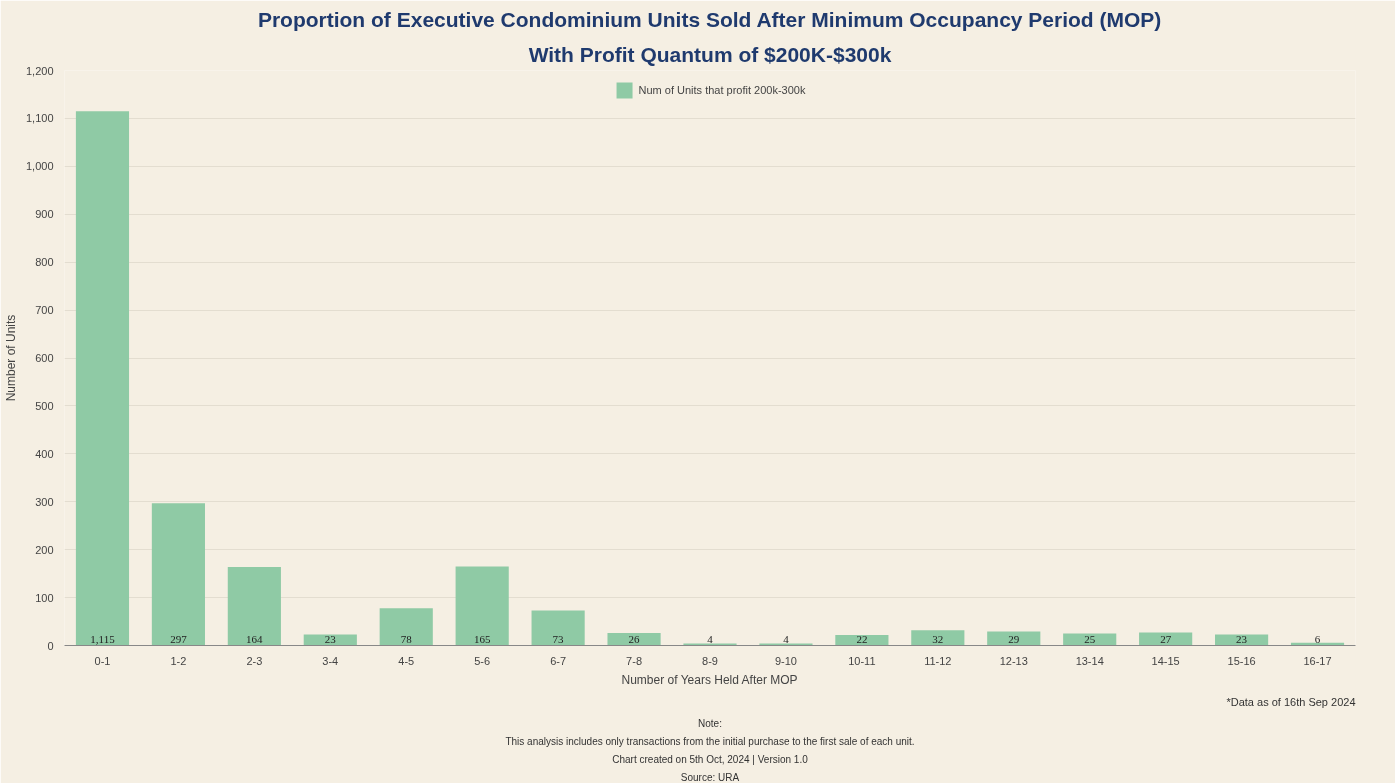 The height and width of the screenshot is (783, 1395). I want to click on text: *Data as of 16th Sep 2024, so click(1291, 701).